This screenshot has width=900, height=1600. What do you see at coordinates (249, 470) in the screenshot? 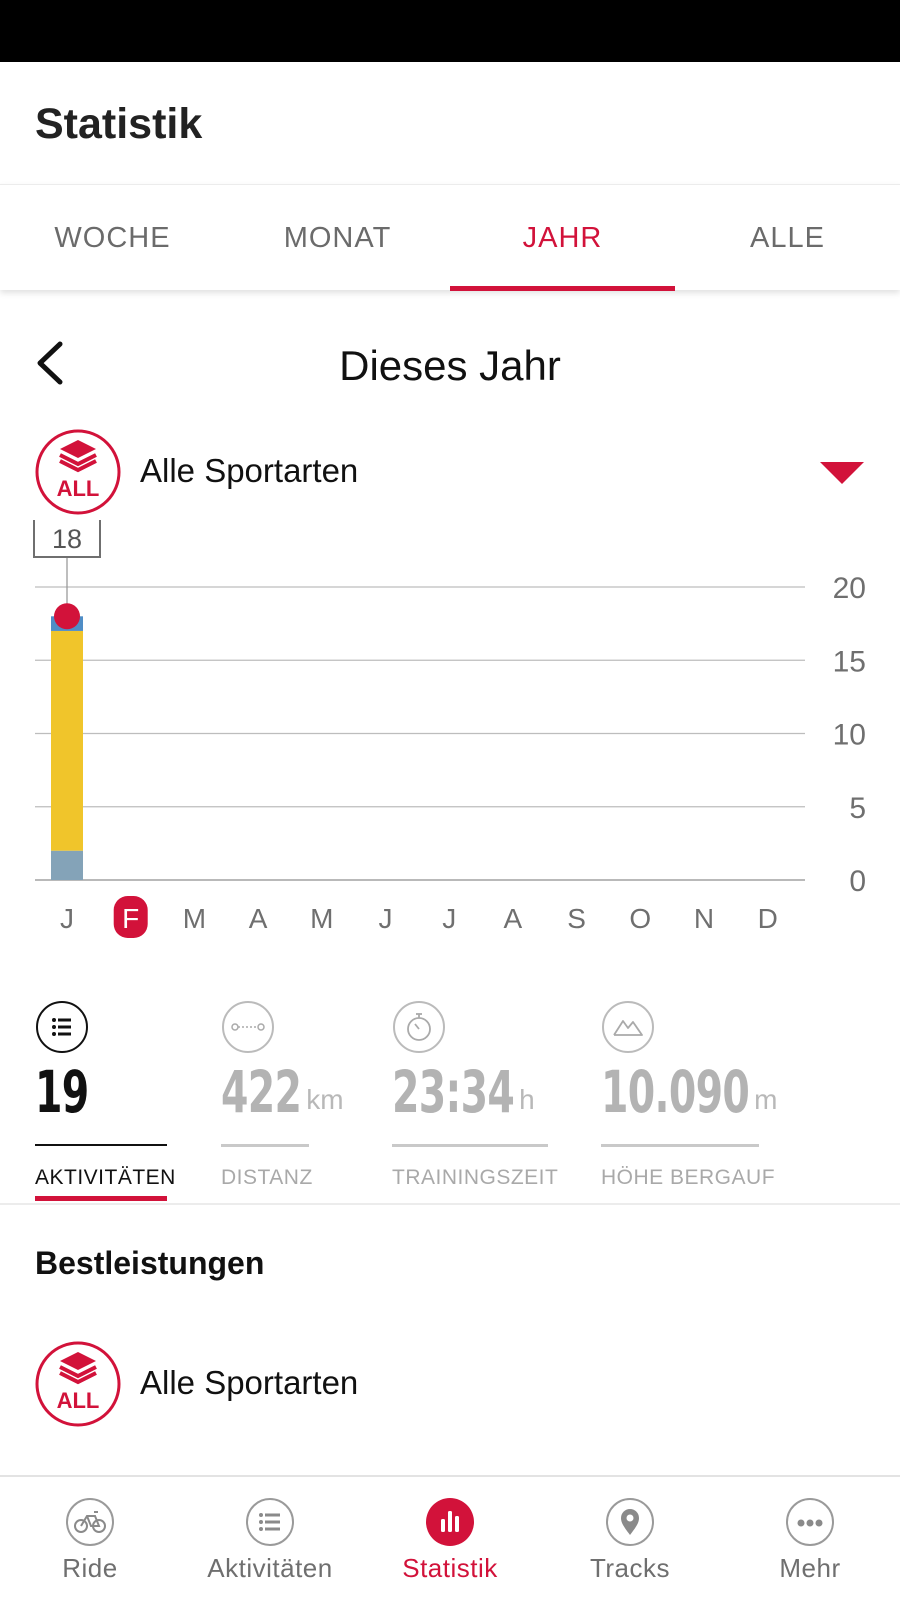
I see `sport-filter-label: Alle Sportarten` at bounding box center [249, 470].